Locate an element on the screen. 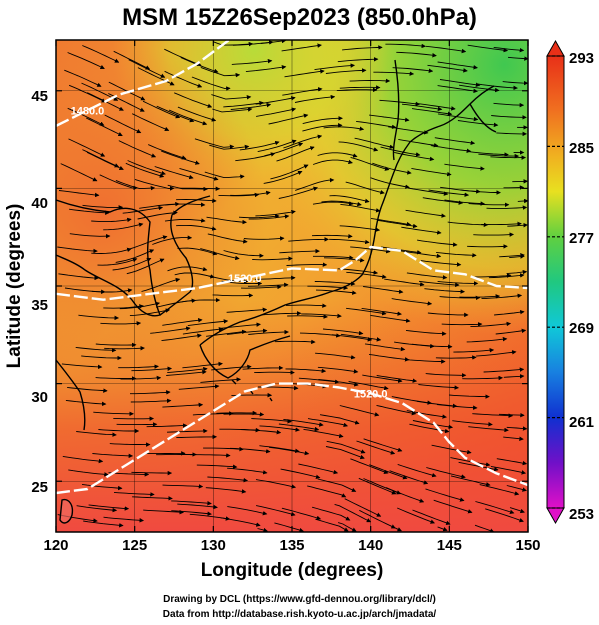  y-tick-label: 25 is located at coordinates (39, 487).